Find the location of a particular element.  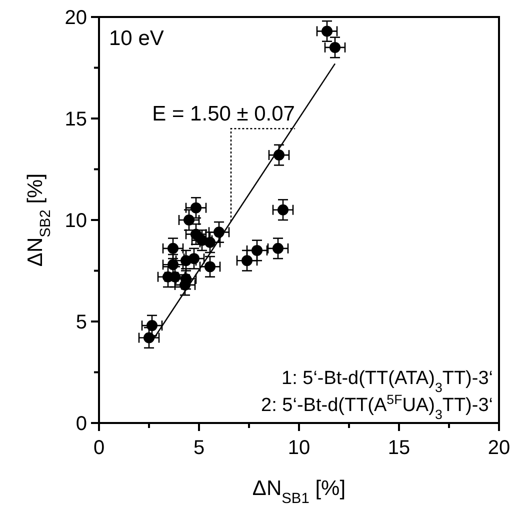

x-tick-label: 0 is located at coordinates (99, 448).